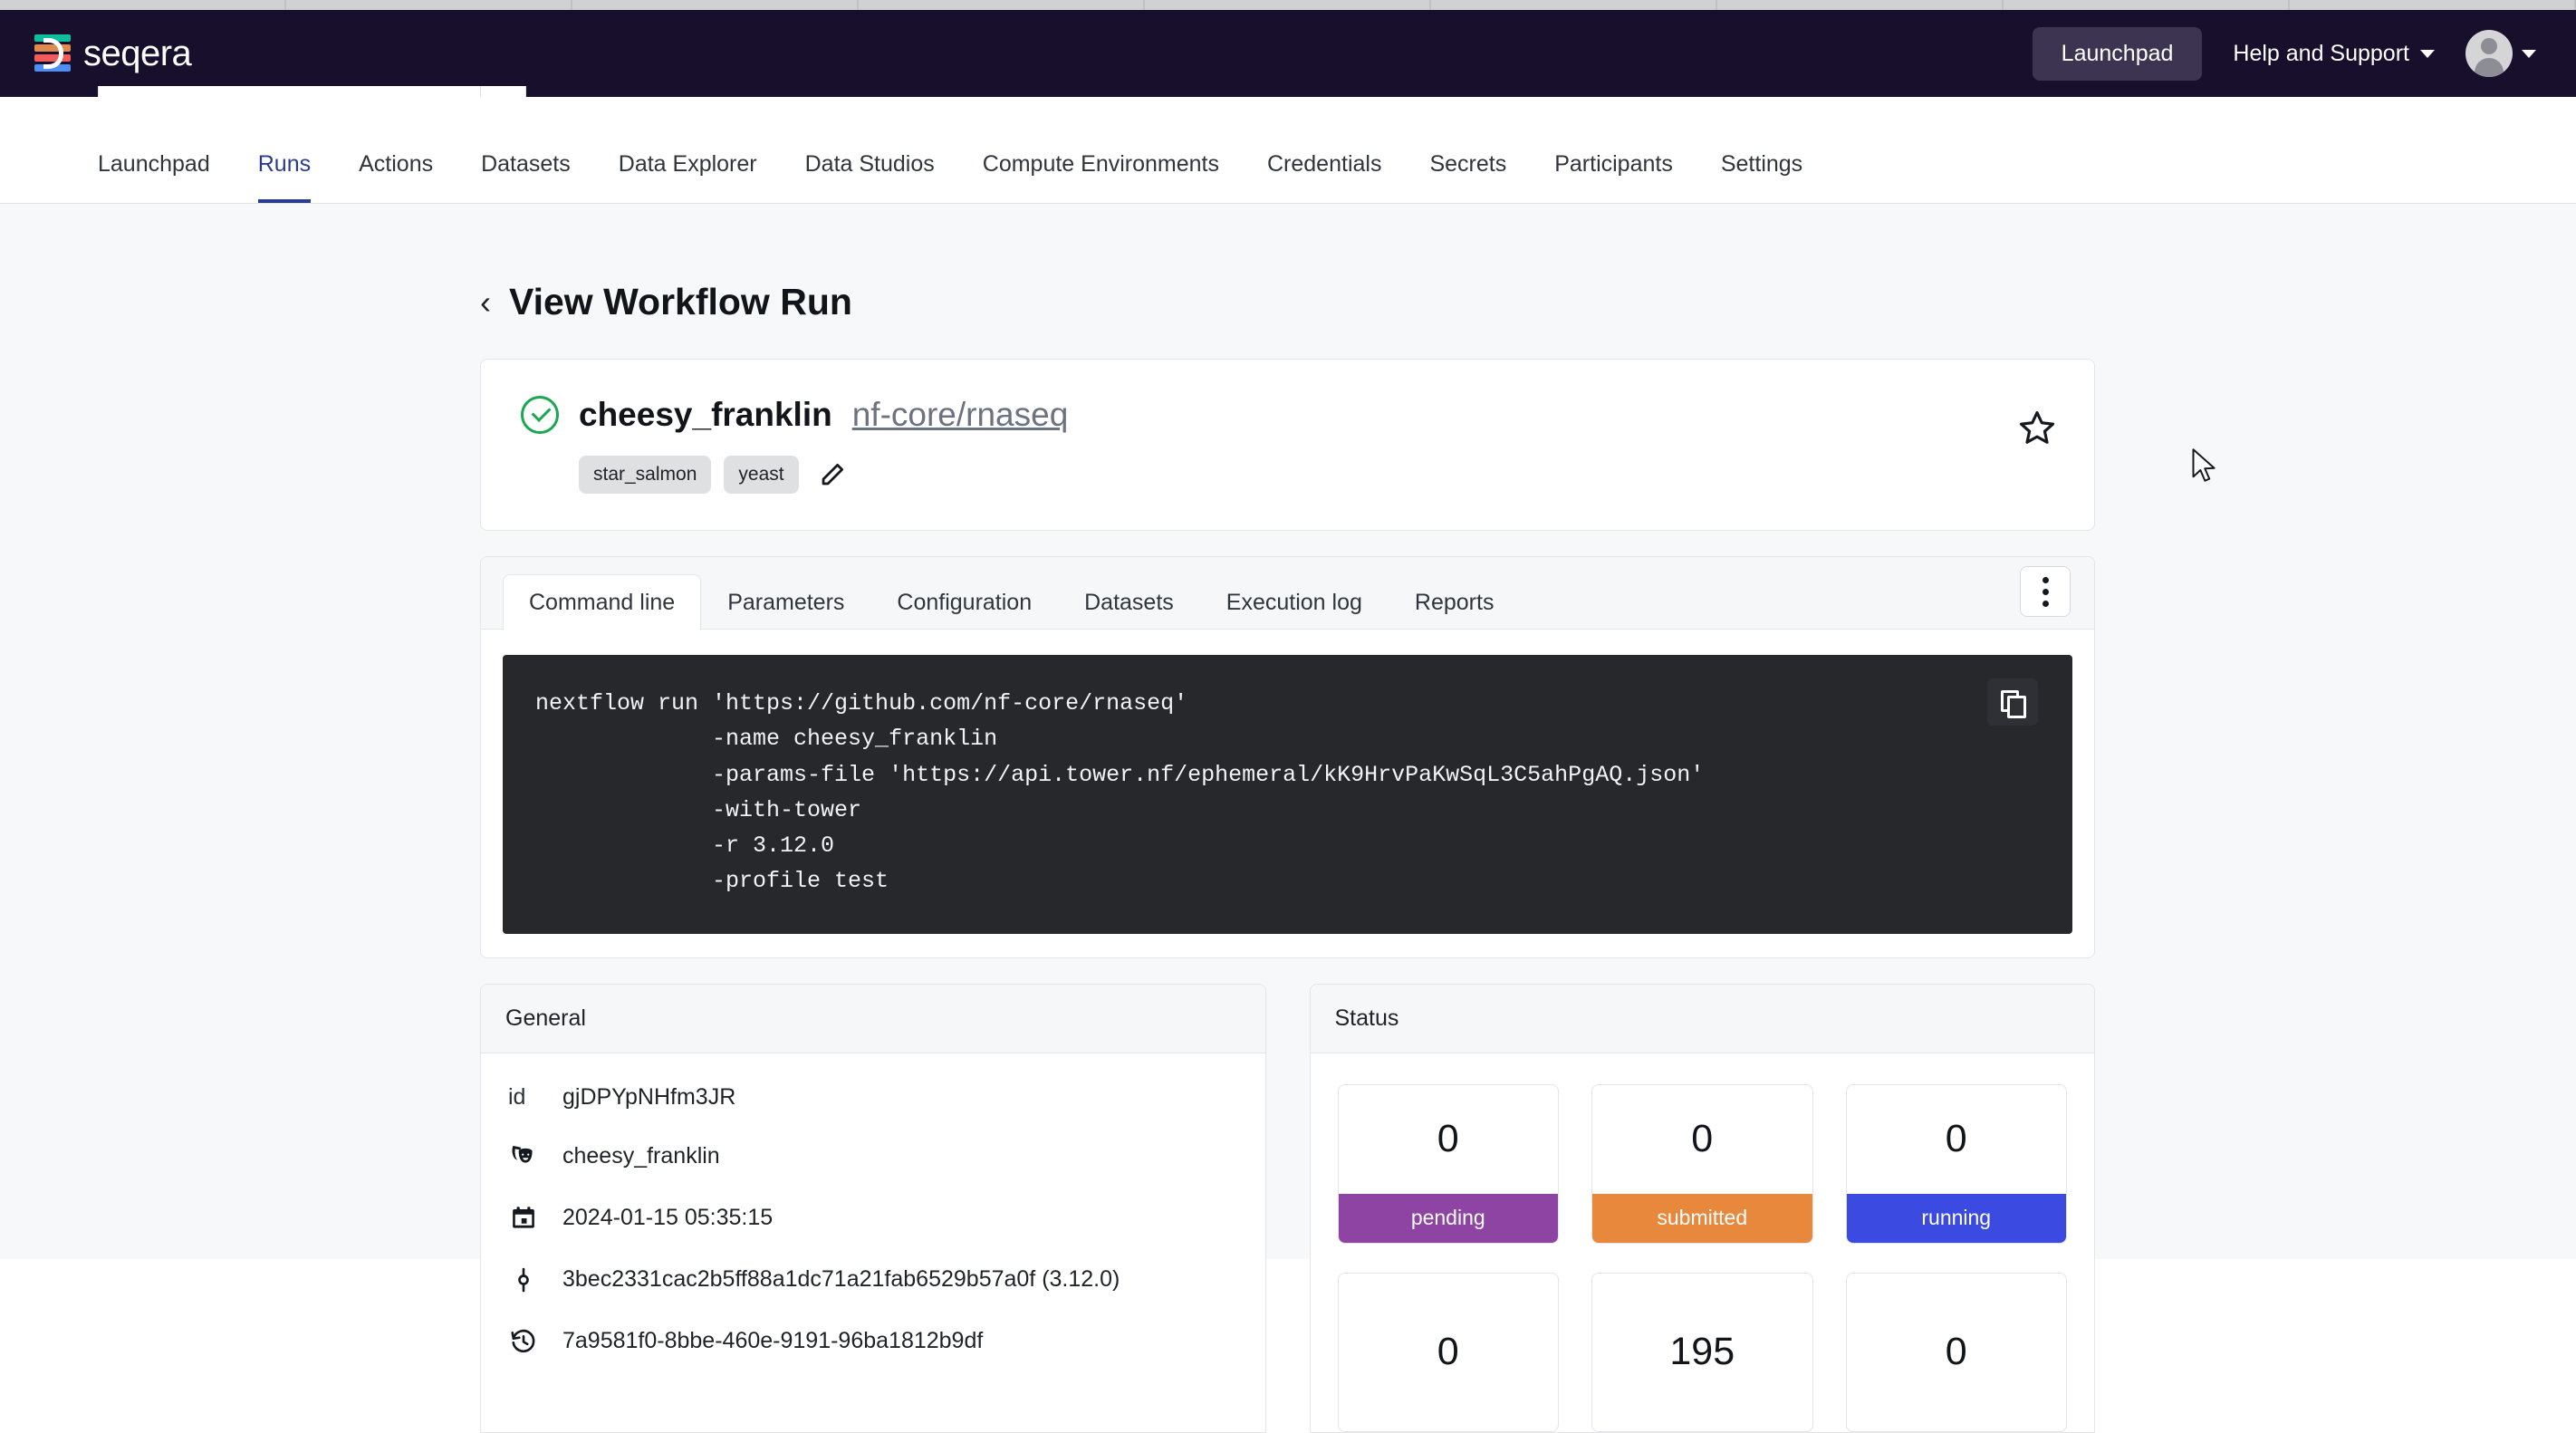 The width and height of the screenshot is (2576, 1433). What do you see at coordinates (396, 164) in the screenshot?
I see `subnav-item-actions: Actions` at bounding box center [396, 164].